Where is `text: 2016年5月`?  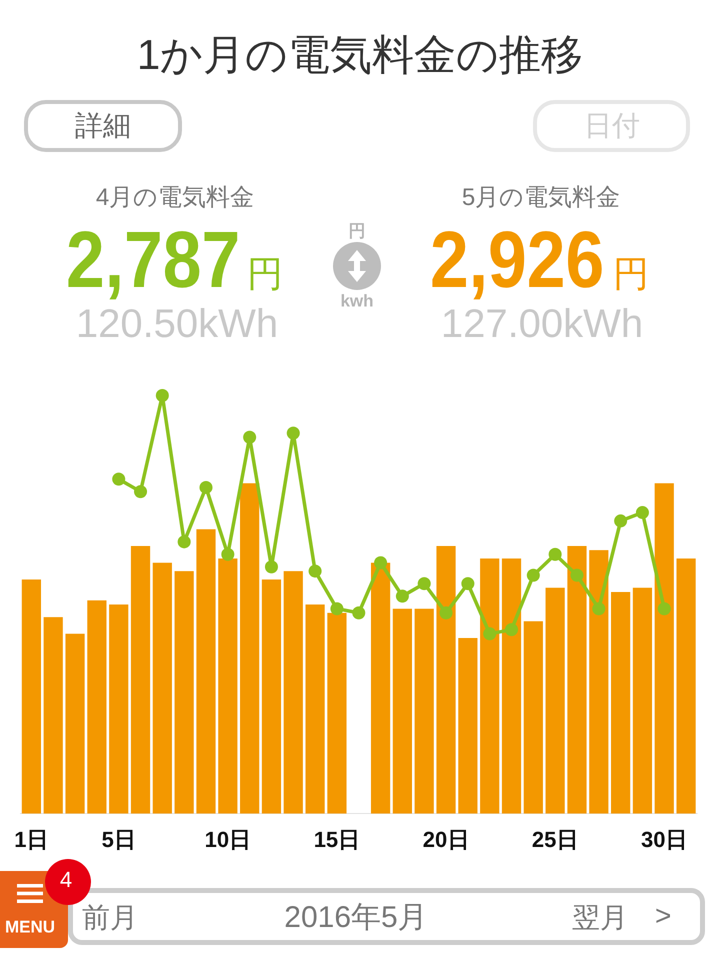
text: 2016年5月 is located at coordinates (356, 917).